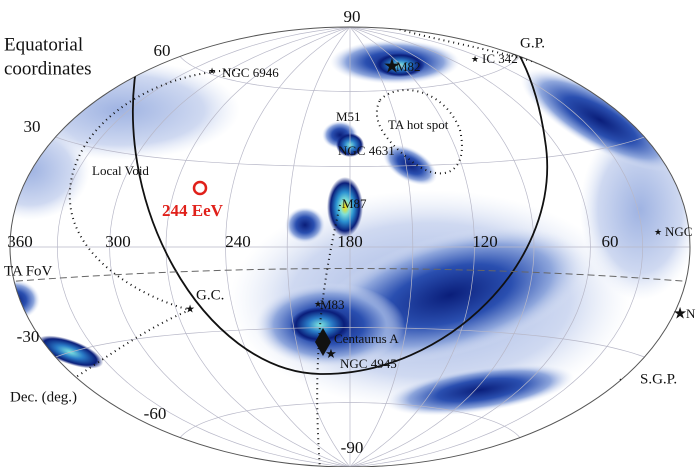  What do you see at coordinates (500, 58) in the screenshot?
I see `source-label: IC 342` at bounding box center [500, 58].